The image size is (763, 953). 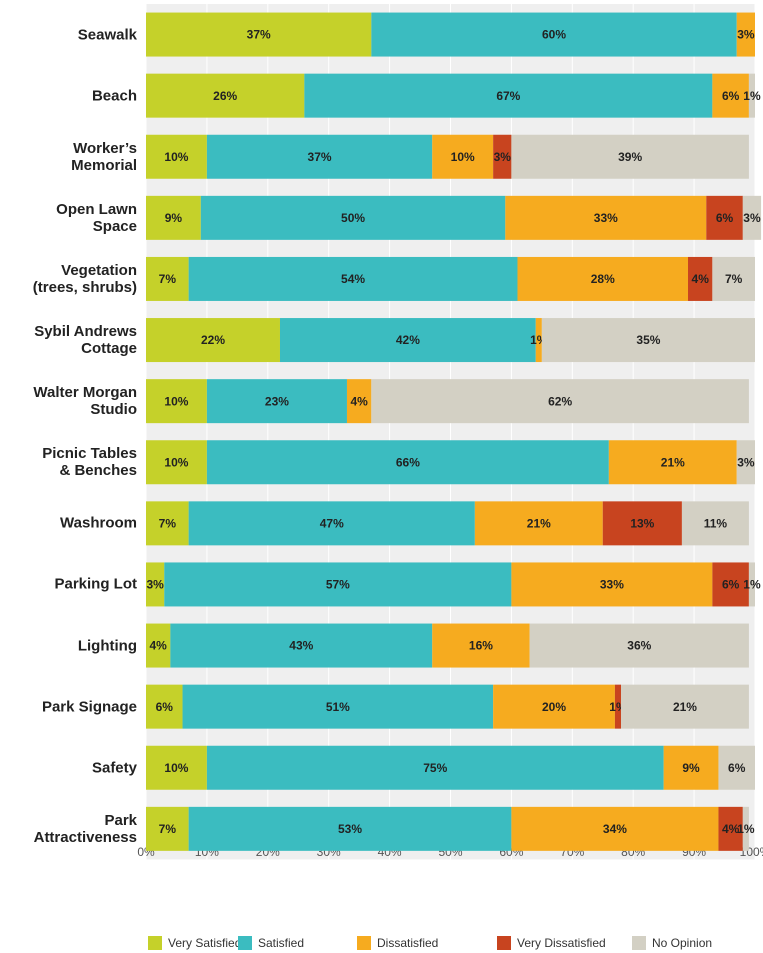 What do you see at coordinates (85, 828) in the screenshot?
I see `category-label: Park Attractiveness` at bounding box center [85, 828].